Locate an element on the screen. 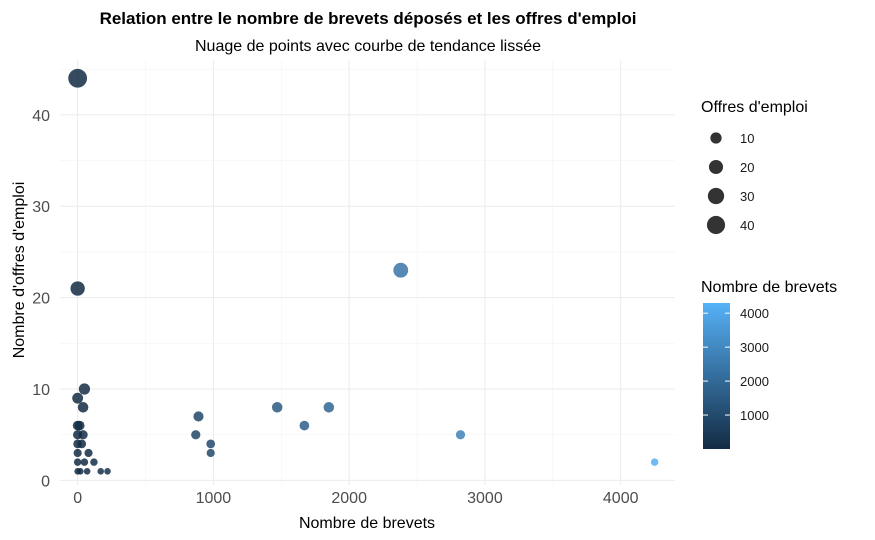 The width and height of the screenshot is (875, 540). color-bar is located at coordinates (716, 376).